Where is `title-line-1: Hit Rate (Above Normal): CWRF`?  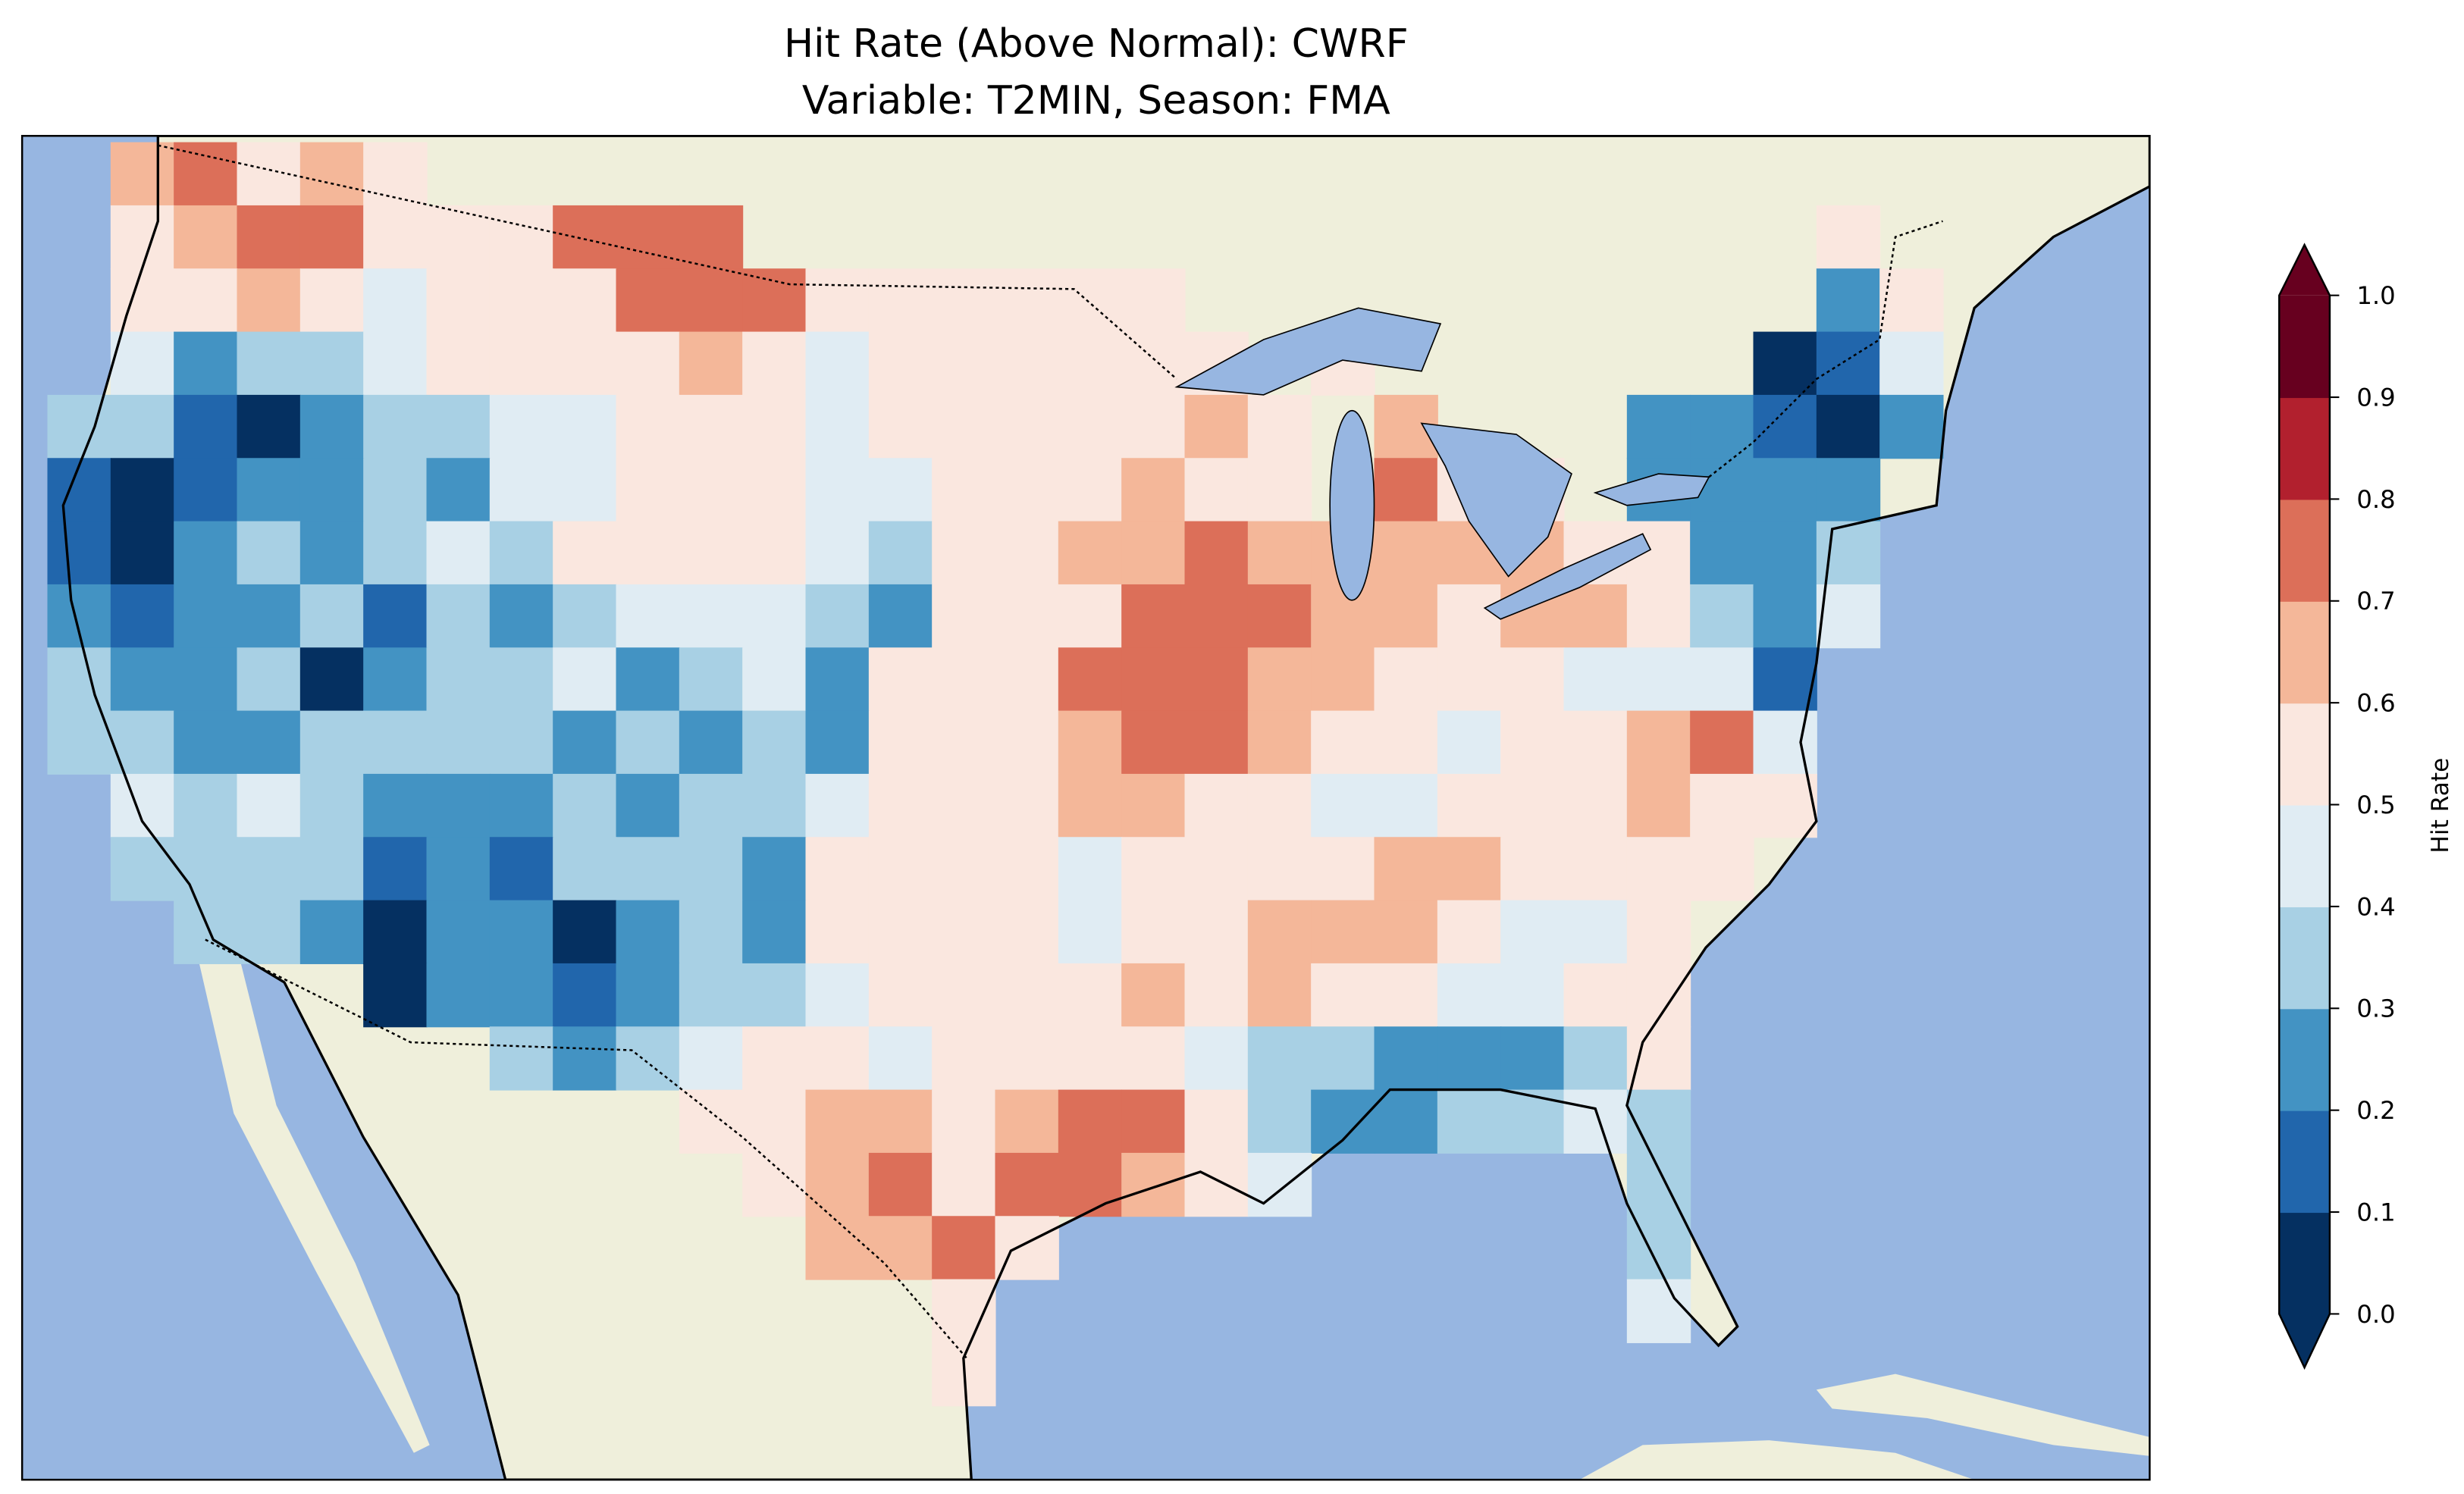
title-line-1: Hit Rate (Above Normal): CWRF is located at coordinates (1096, 44).